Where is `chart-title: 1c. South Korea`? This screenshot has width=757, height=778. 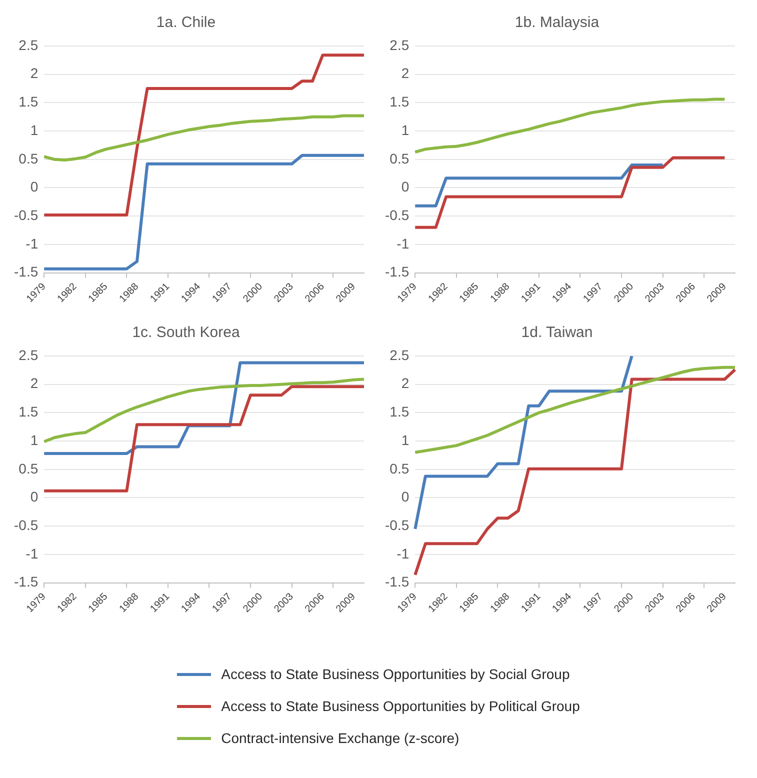 chart-title: 1c. South Korea is located at coordinates (186, 333).